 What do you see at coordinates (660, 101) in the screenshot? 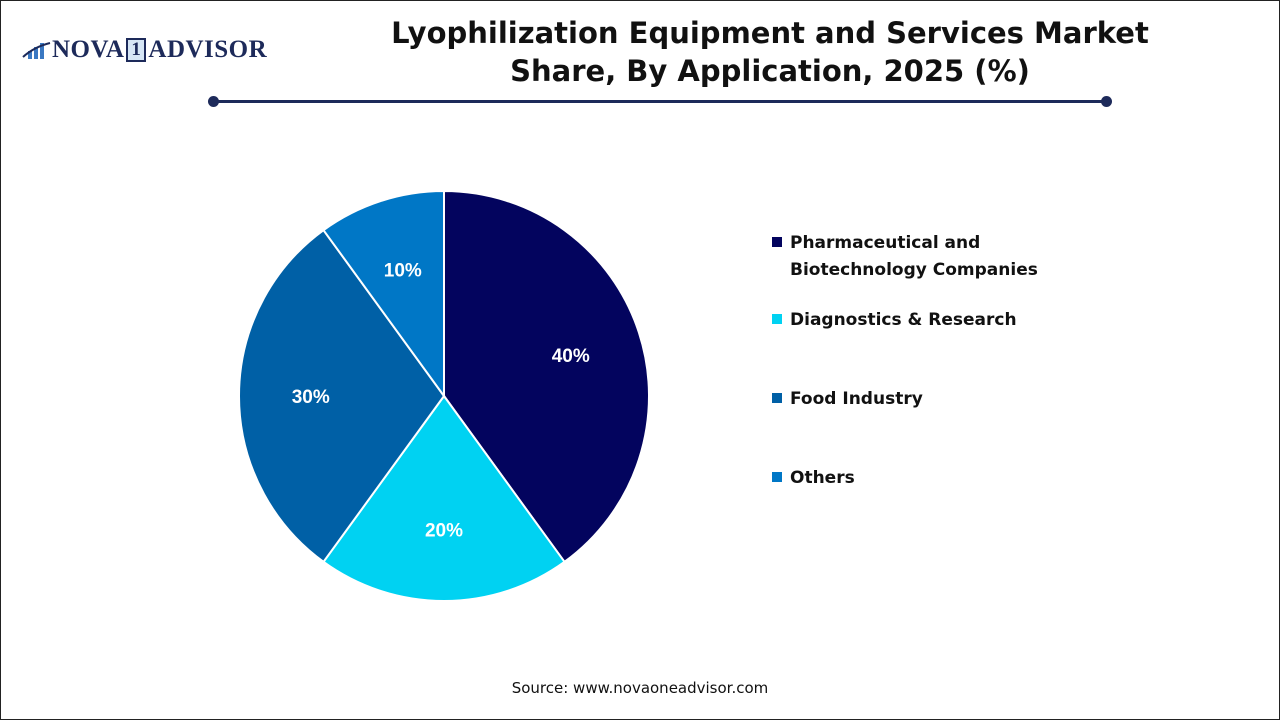
I see `title-divider` at bounding box center [660, 101].